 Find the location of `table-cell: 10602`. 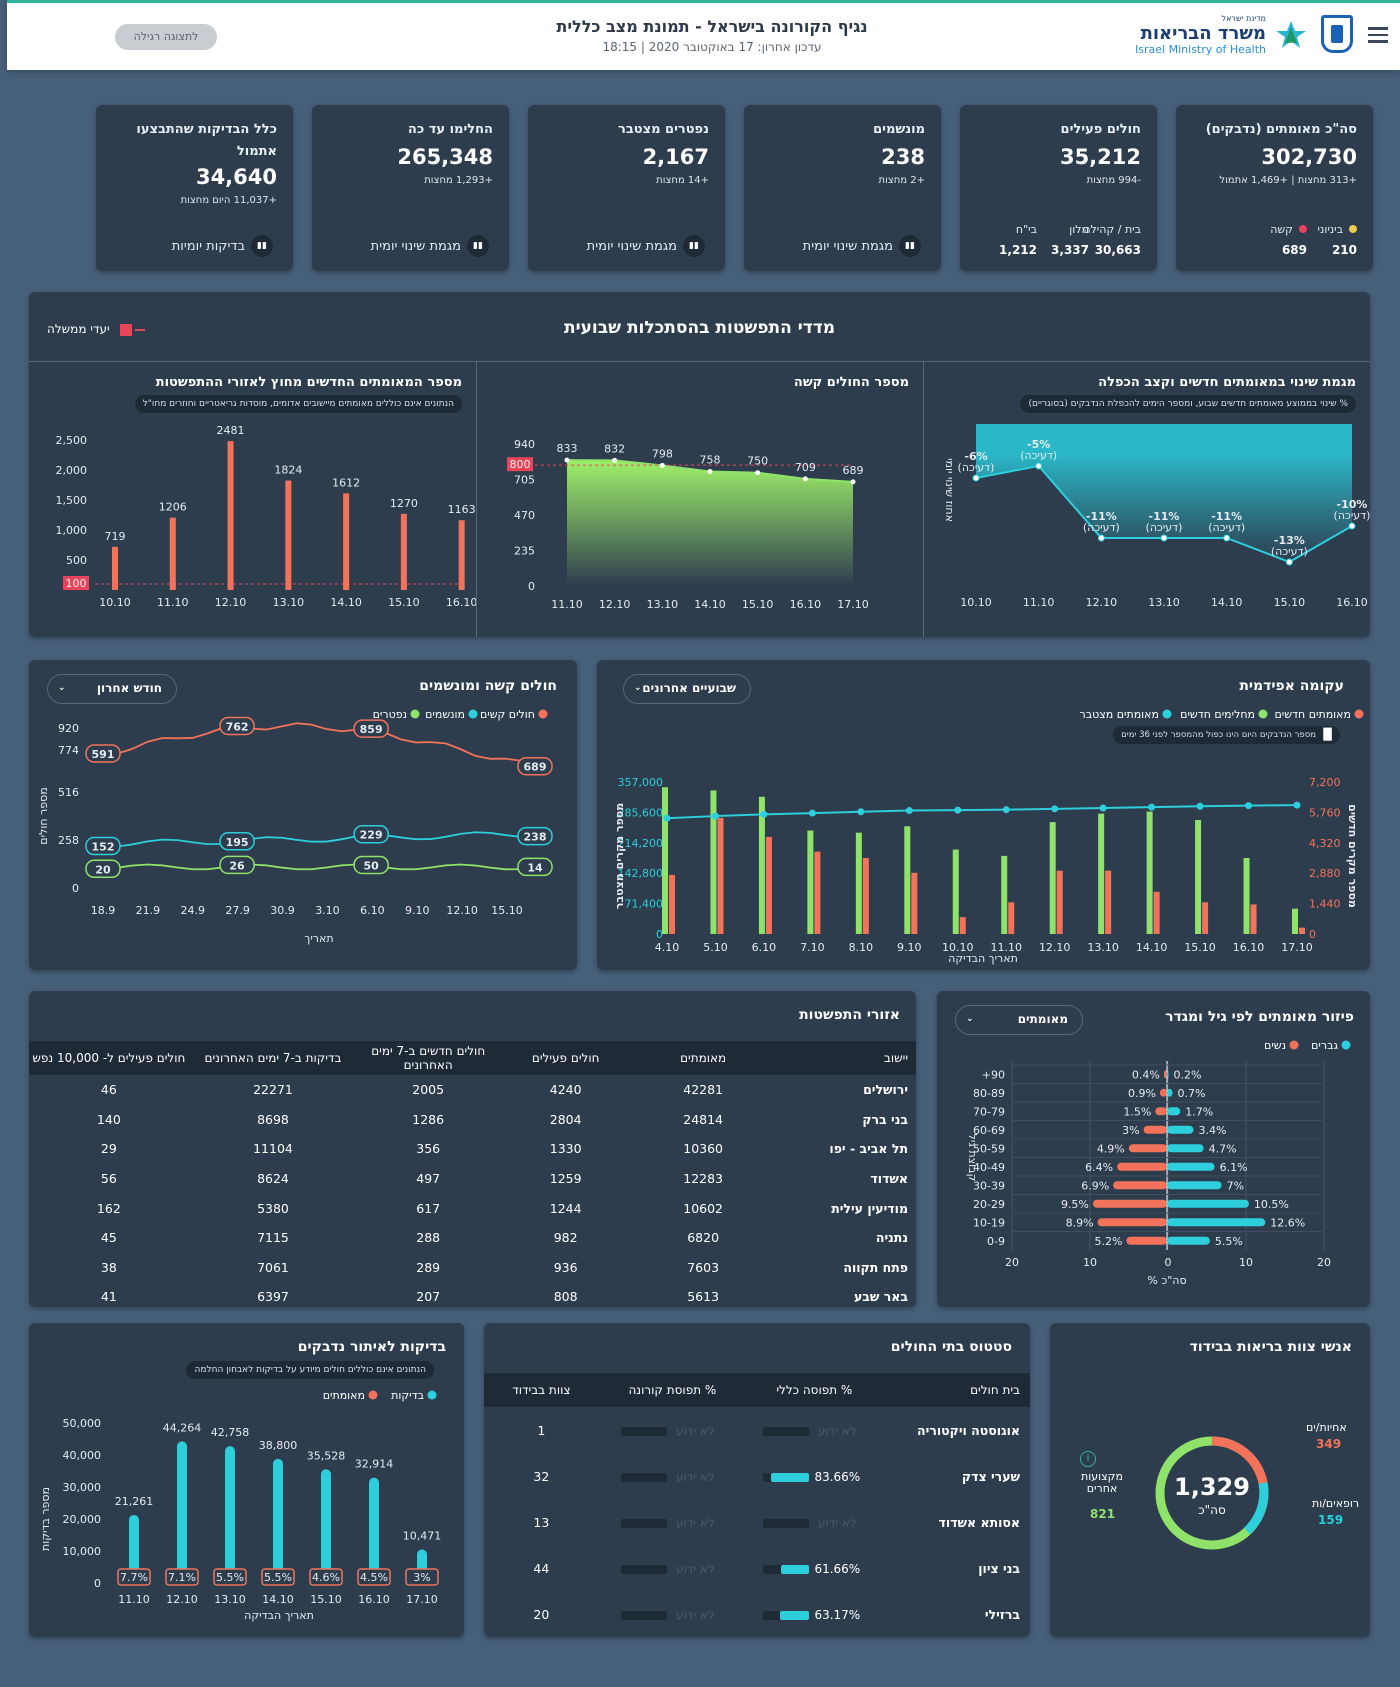

table-cell: 10602 is located at coordinates (703, 1208).